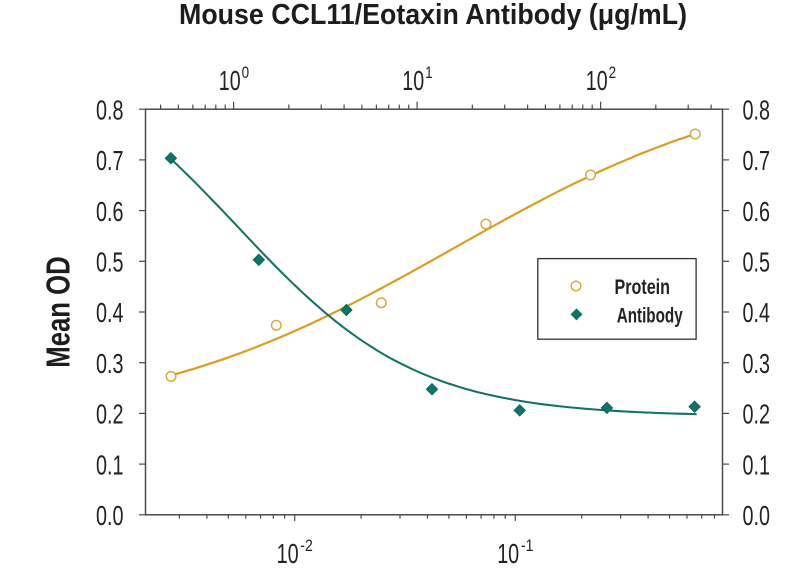  I want to click on svg-text: -2, so click(306, 546).